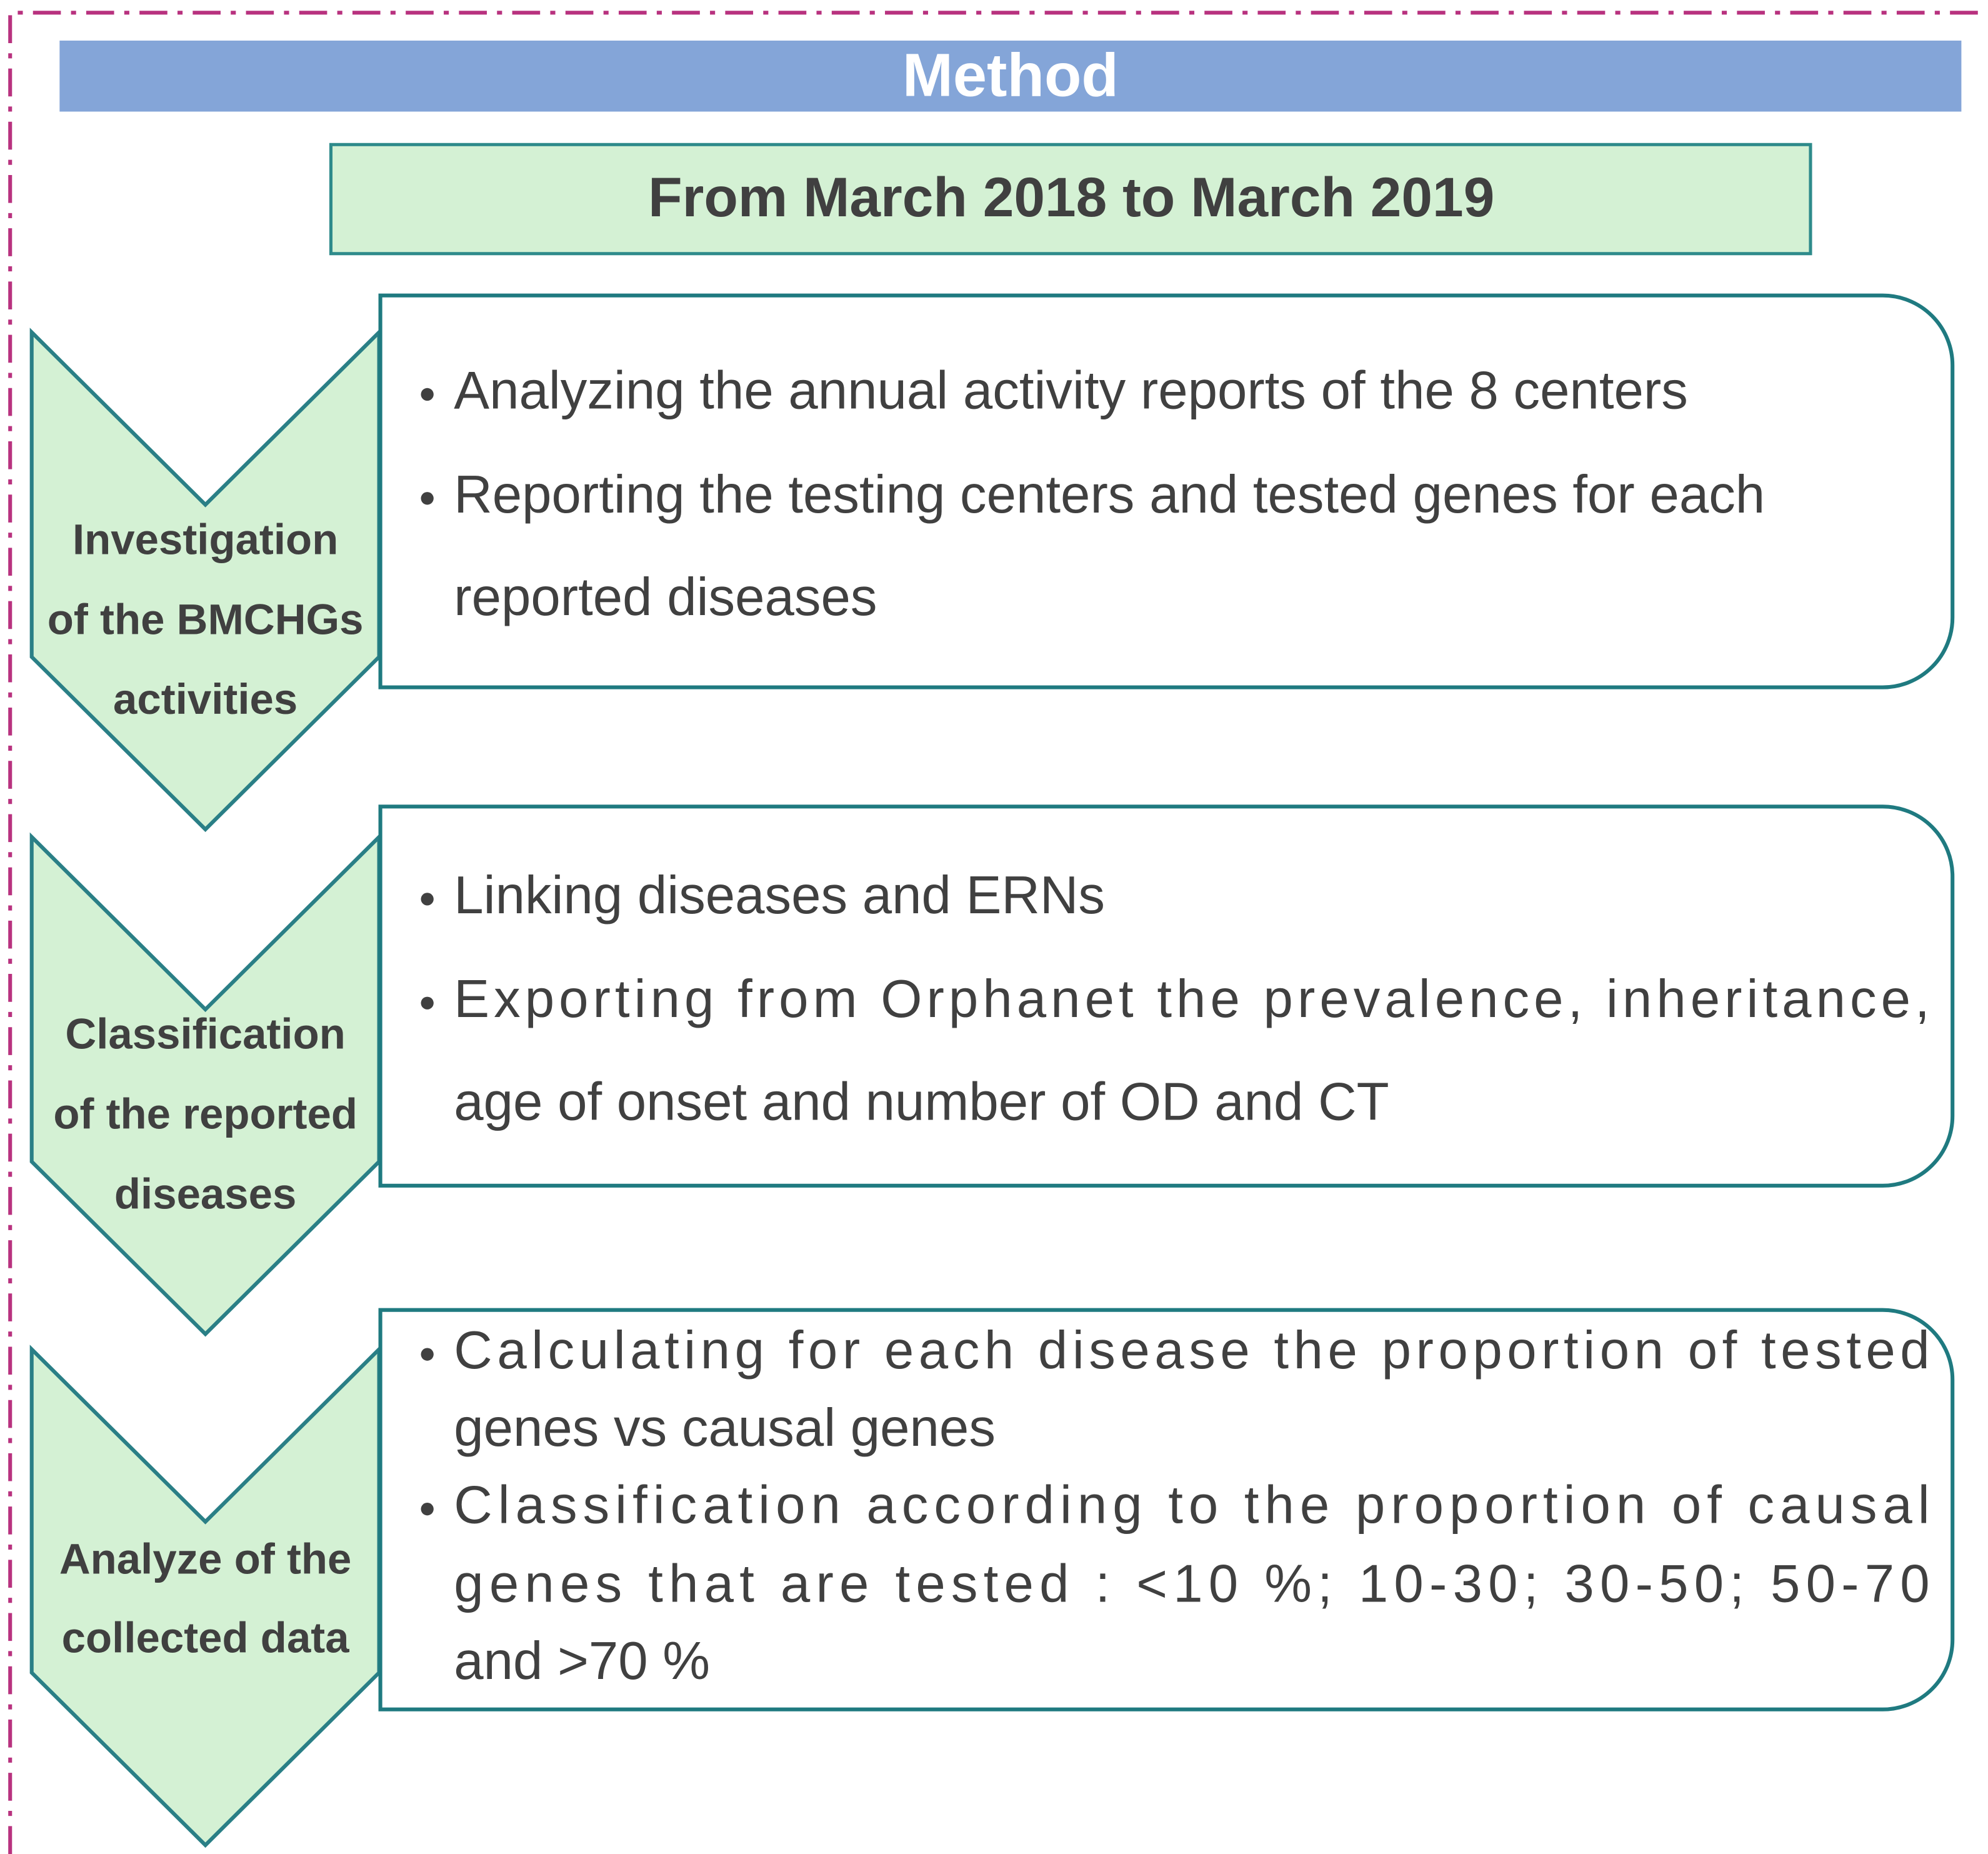  I want to click on step-label: of the reported, so click(205, 1114).